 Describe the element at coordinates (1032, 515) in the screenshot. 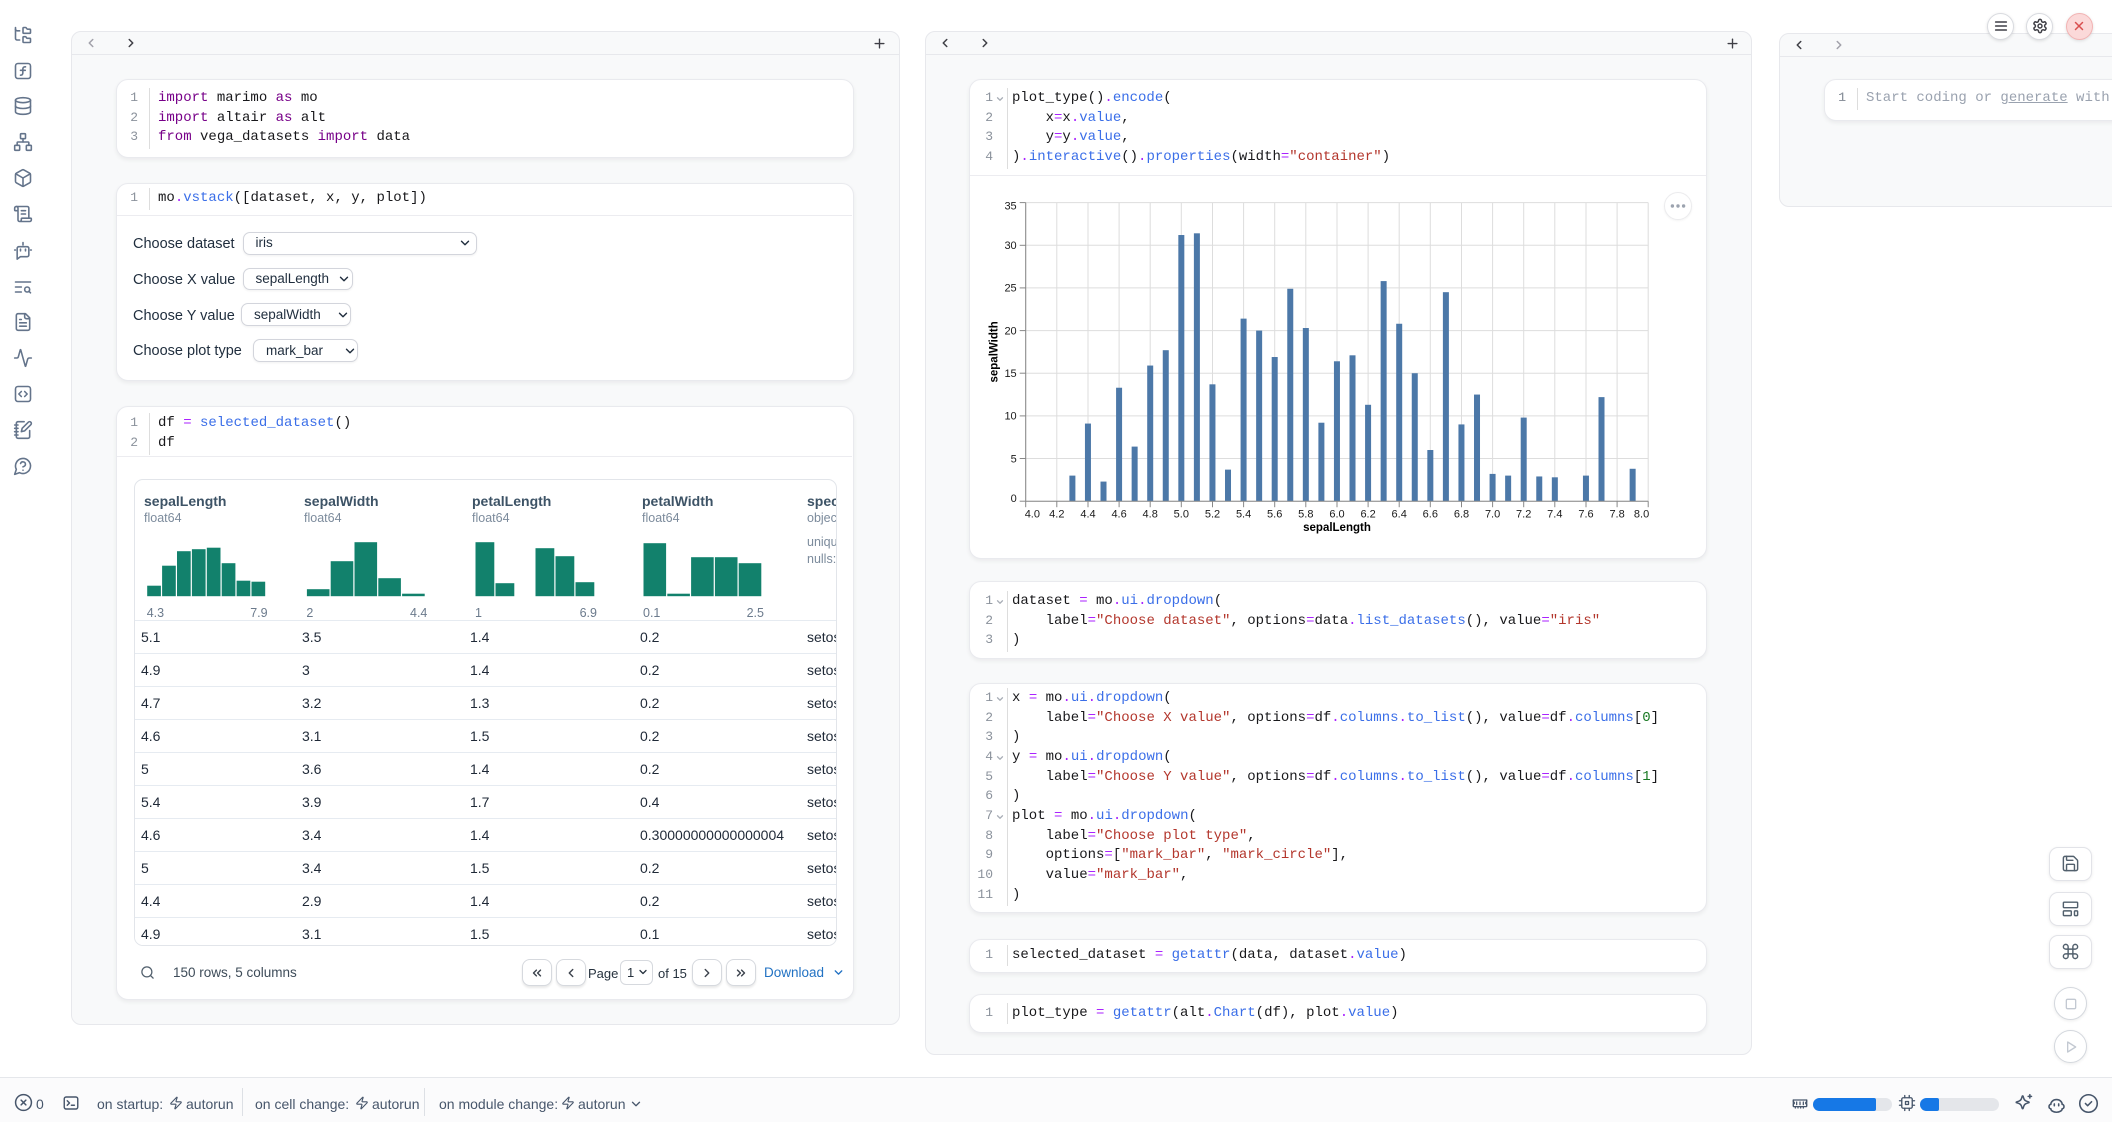

I see `svg-text: 4.0` at that location.